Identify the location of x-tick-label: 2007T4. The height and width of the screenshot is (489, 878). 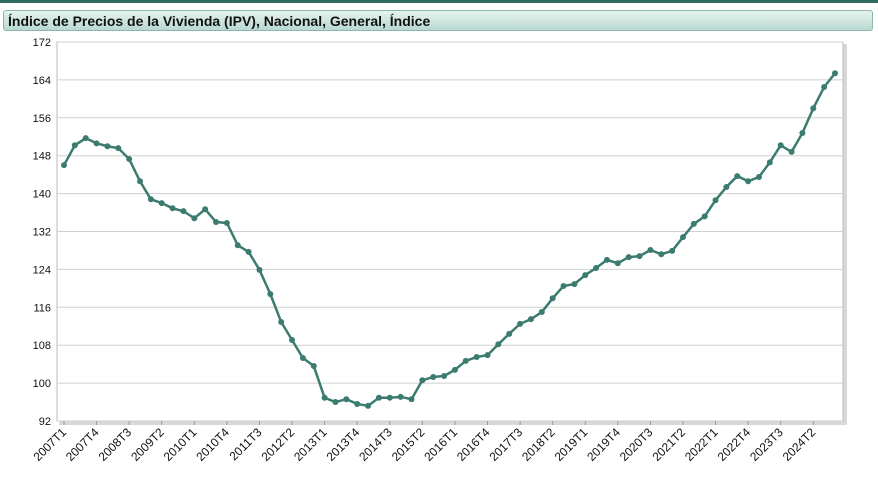
(82, 444).